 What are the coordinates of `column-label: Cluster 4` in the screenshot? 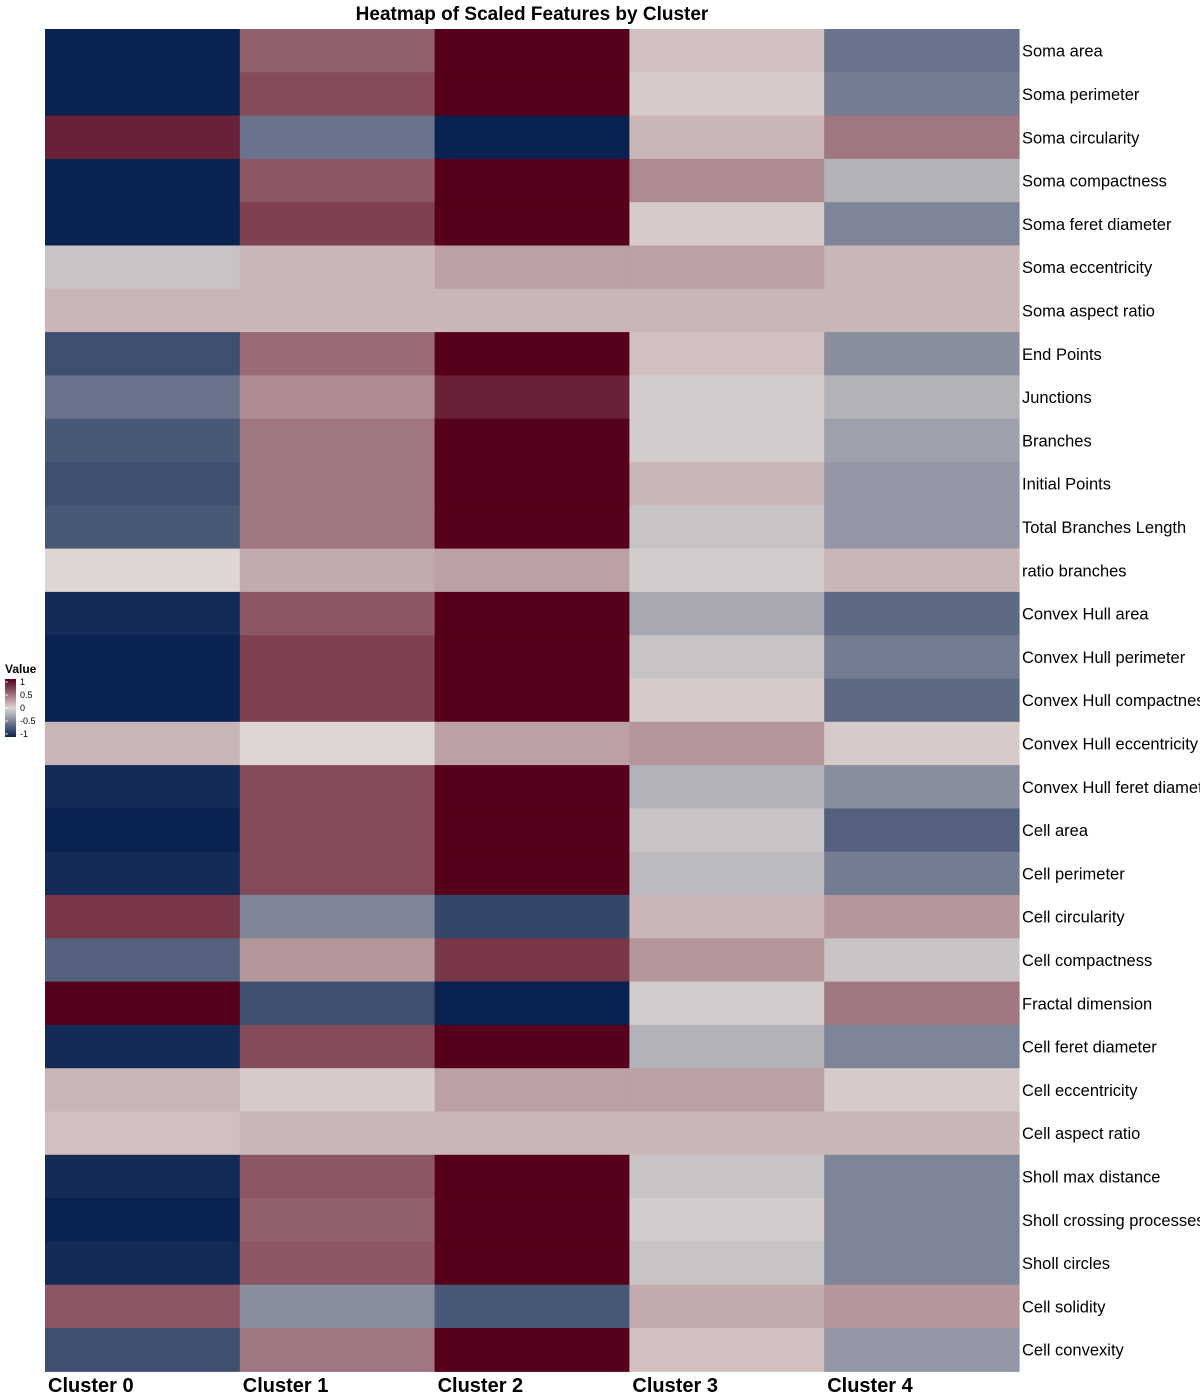 It's located at (870, 1386).